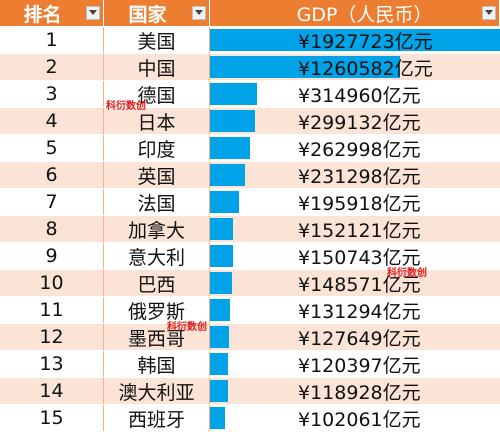  What do you see at coordinates (52, 256) in the screenshot?
I see `rank-cell: 9` at bounding box center [52, 256].